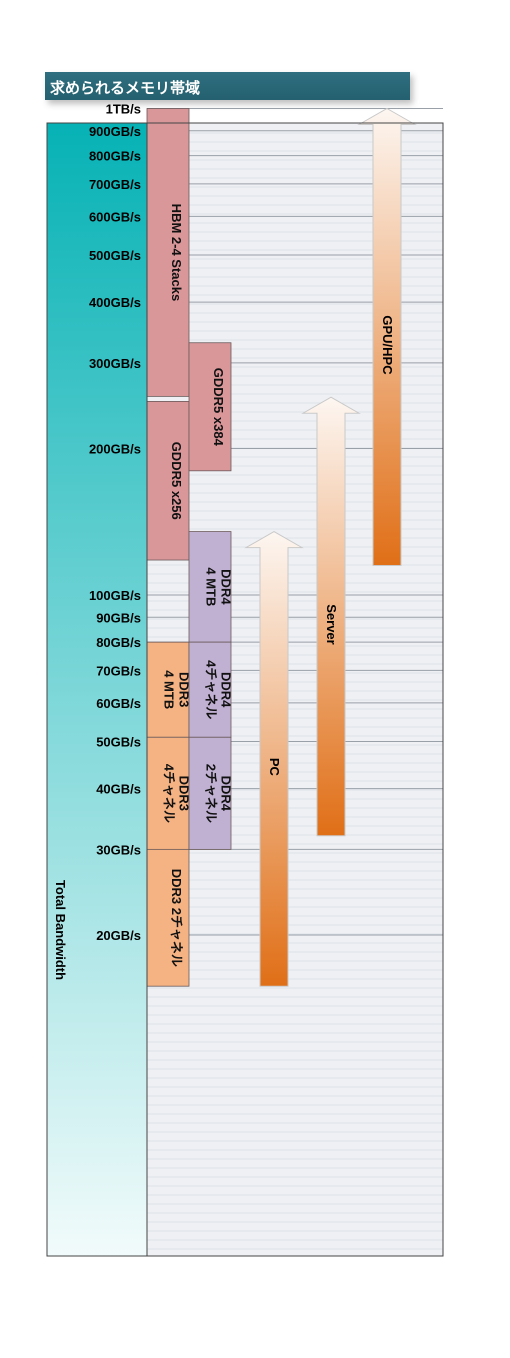 This screenshot has width=510, height=1358. I want to click on y-axis-label: Total Bandwidth, so click(60, 930).